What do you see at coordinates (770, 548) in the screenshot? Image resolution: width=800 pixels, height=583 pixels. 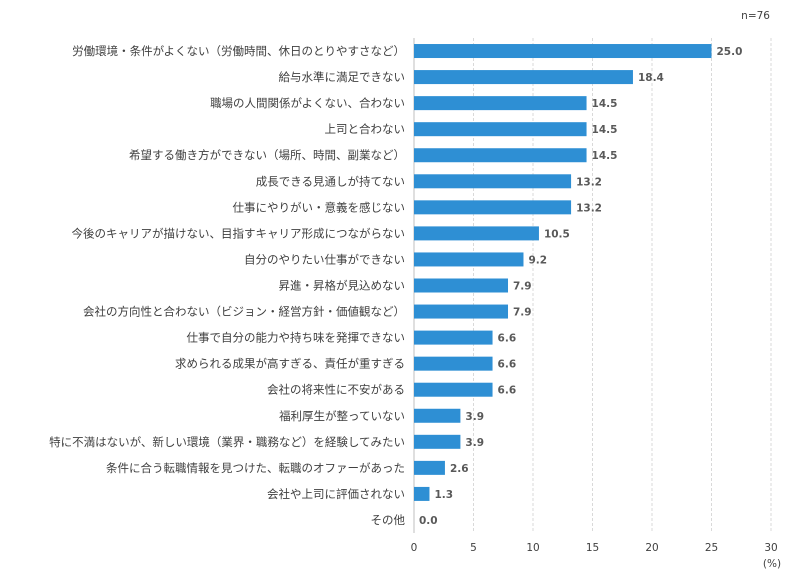 I see `x-tick-label: 30` at bounding box center [770, 548].